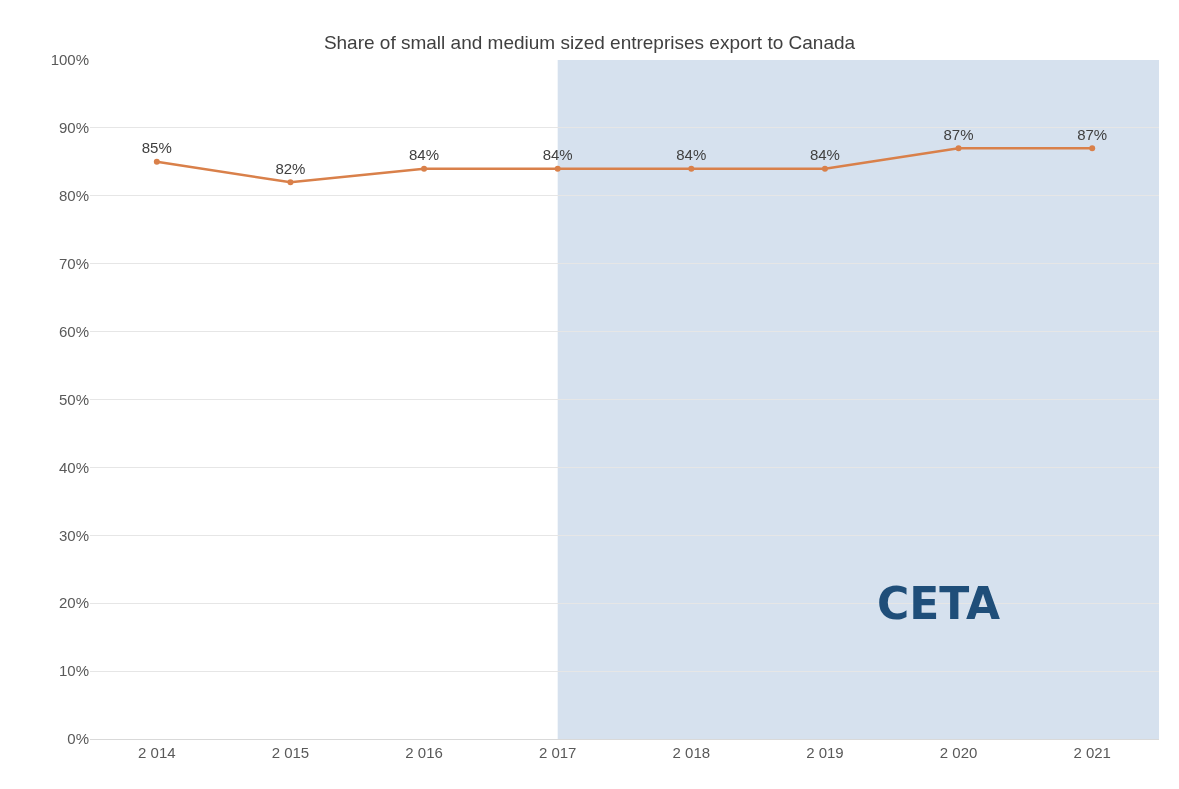 The image size is (1179, 789). What do you see at coordinates (73, 467) in the screenshot?
I see `y-tick-label: 40%` at bounding box center [73, 467].